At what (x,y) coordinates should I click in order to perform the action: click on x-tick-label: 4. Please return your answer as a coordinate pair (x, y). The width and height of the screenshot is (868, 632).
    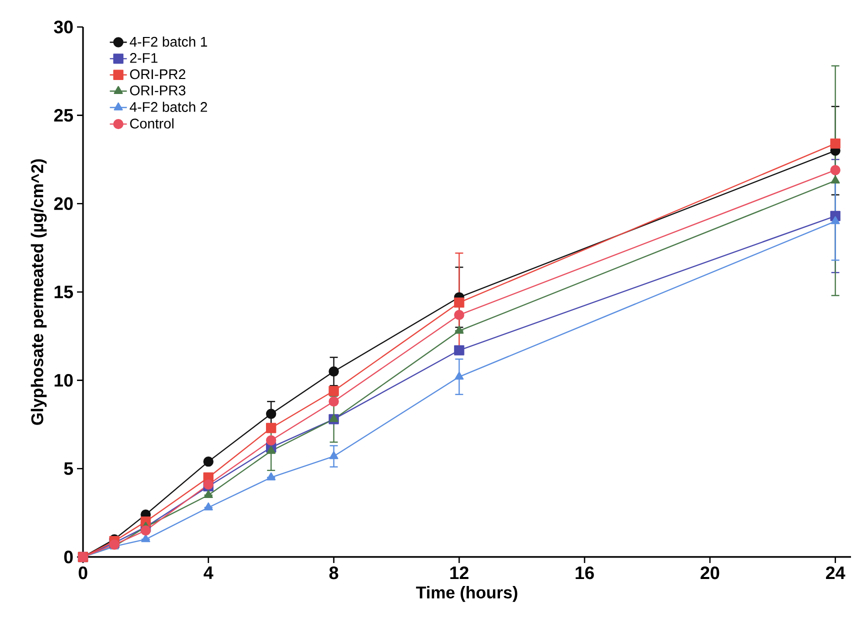
    Looking at the image, I should click on (209, 572).